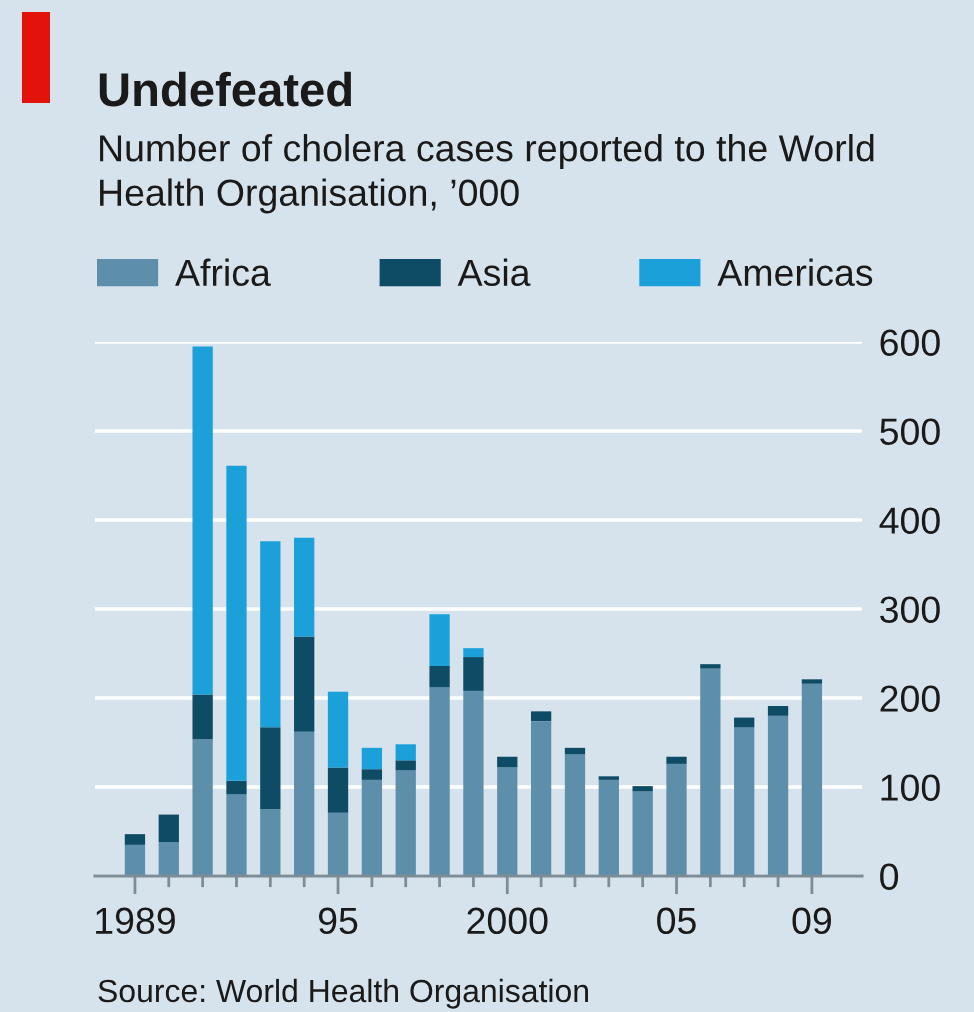  What do you see at coordinates (910, 609) in the screenshot?
I see `y-tick-label: 300` at bounding box center [910, 609].